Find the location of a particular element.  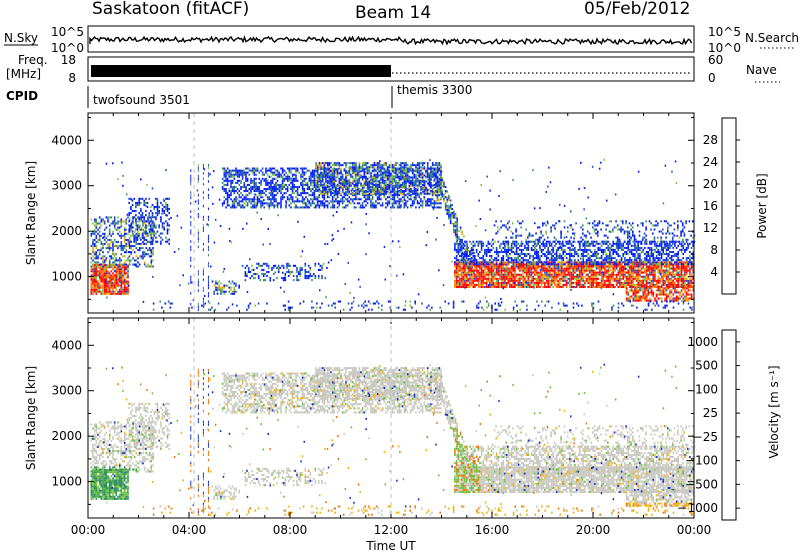

velocity-colorbar-label: Velocity [m s⁻¹] is located at coordinates (774, 411).